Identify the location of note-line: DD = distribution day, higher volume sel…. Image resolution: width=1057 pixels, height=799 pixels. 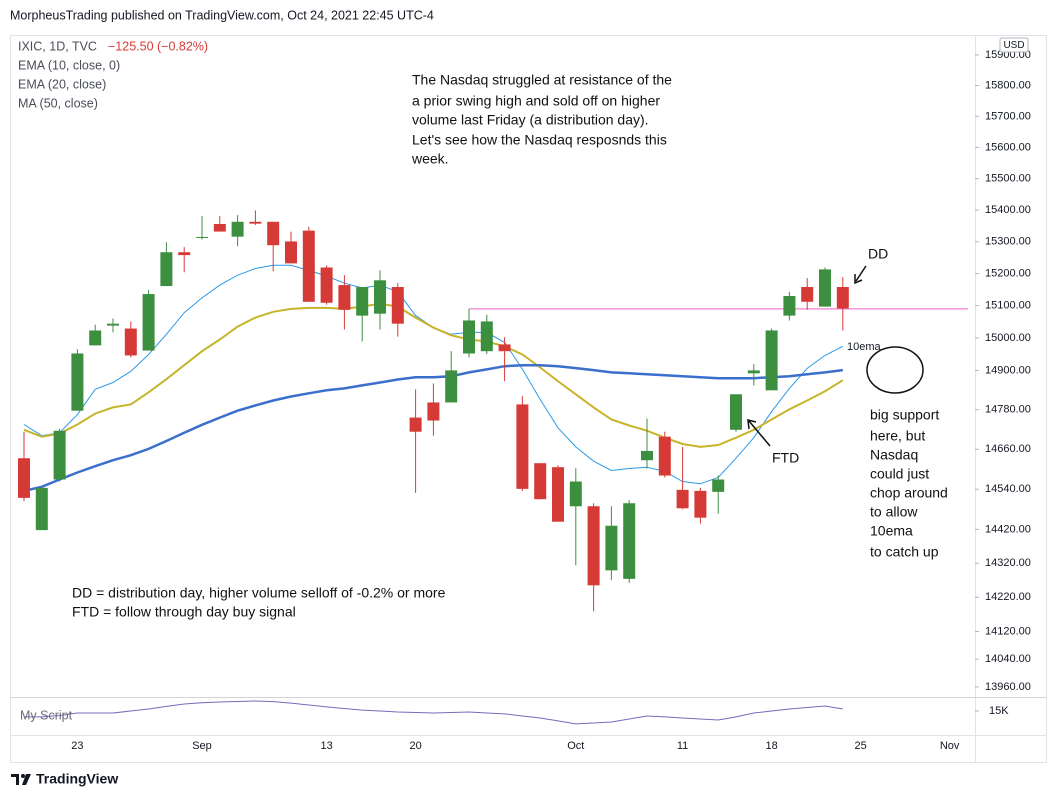
(259, 593).